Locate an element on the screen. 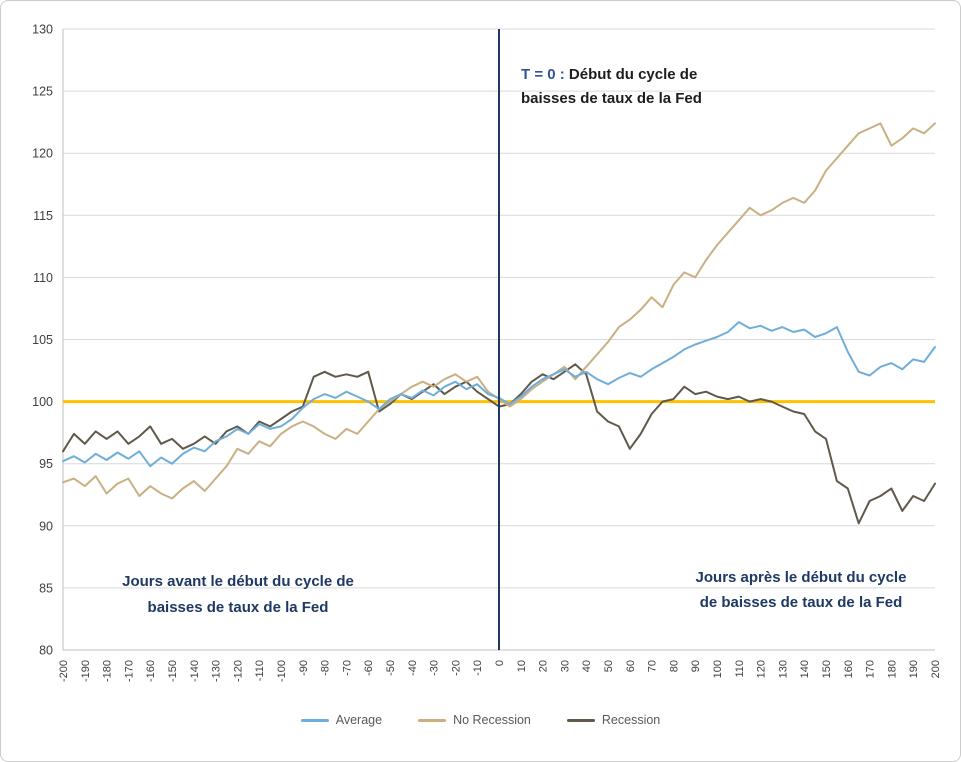 The height and width of the screenshot is (762, 961). svg-text: -50 is located at coordinates (391, 668).